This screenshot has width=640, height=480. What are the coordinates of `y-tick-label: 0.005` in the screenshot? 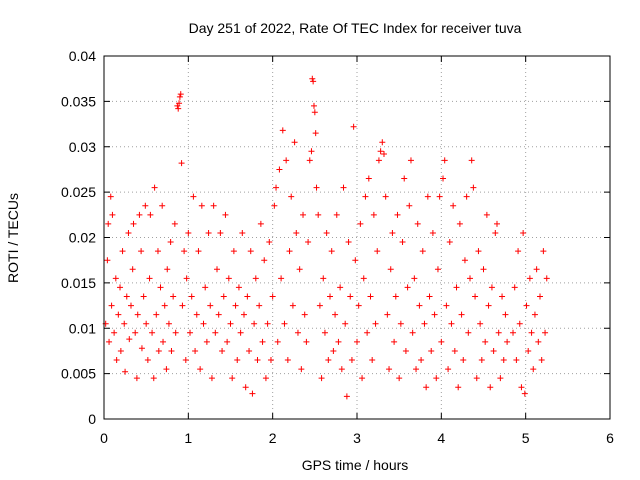 It's located at (78, 374).